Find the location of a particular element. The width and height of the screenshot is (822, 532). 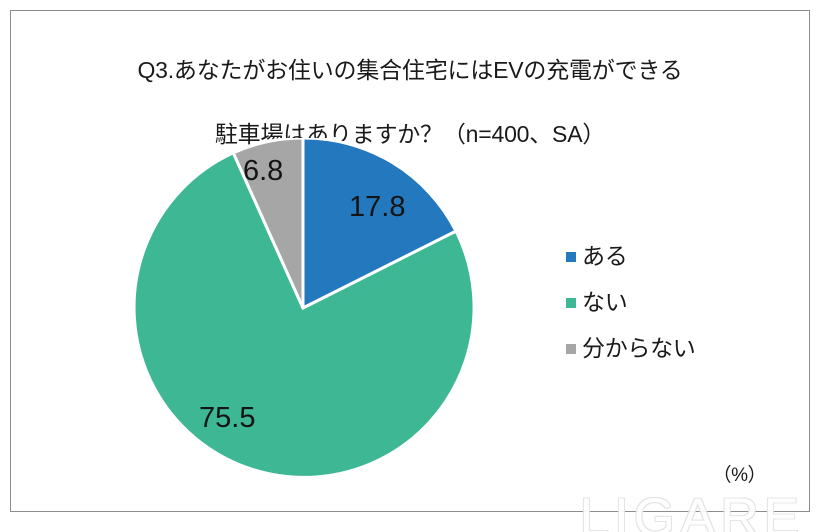

legend-label-aru: ある is located at coordinates (605, 255).